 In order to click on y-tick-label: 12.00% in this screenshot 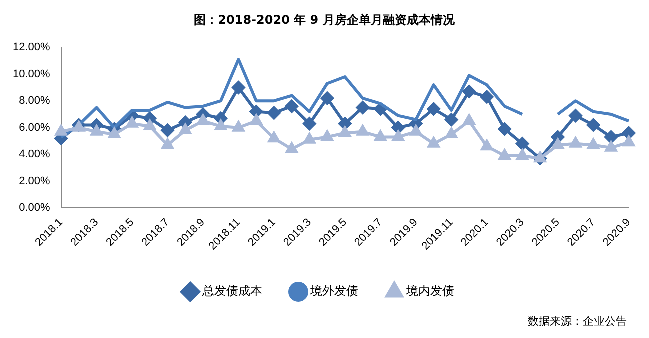, I will do `click(31, 48)`.